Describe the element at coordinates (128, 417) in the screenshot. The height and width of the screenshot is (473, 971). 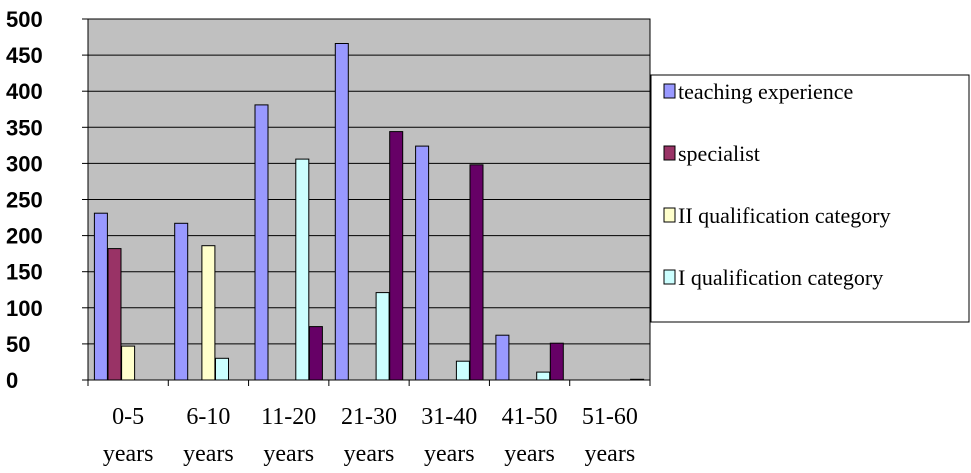
I see `x-tick-label: 0-5` at that location.